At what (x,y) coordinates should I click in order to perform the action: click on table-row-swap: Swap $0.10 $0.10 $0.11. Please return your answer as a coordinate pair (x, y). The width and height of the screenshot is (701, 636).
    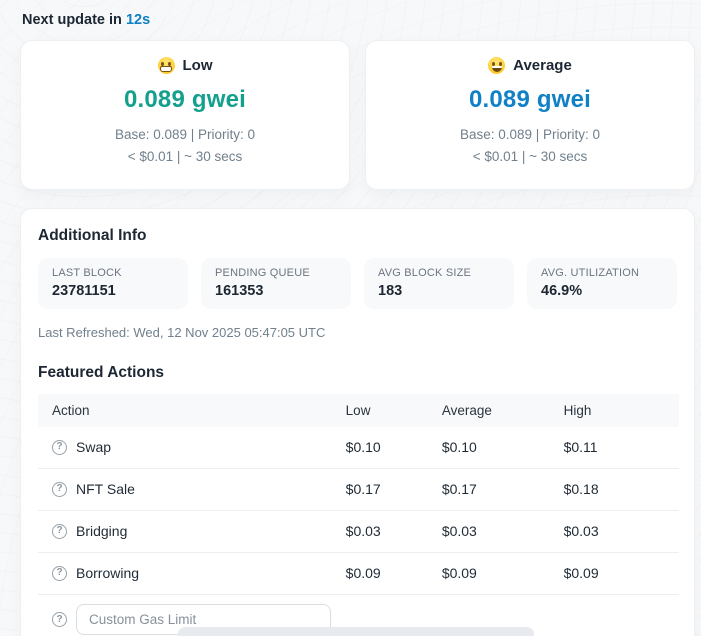
    Looking at the image, I should click on (358, 448).